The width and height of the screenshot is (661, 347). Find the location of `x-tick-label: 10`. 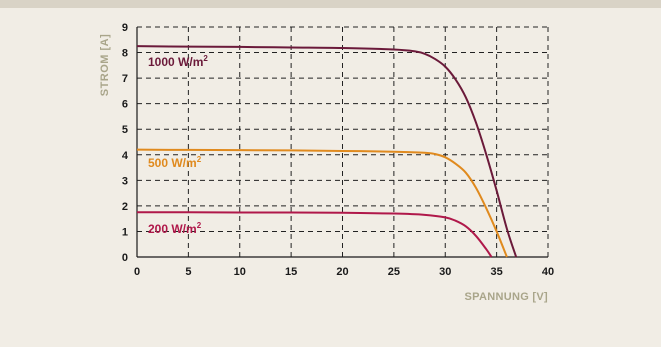

x-tick-label: 10 is located at coordinates (240, 272).